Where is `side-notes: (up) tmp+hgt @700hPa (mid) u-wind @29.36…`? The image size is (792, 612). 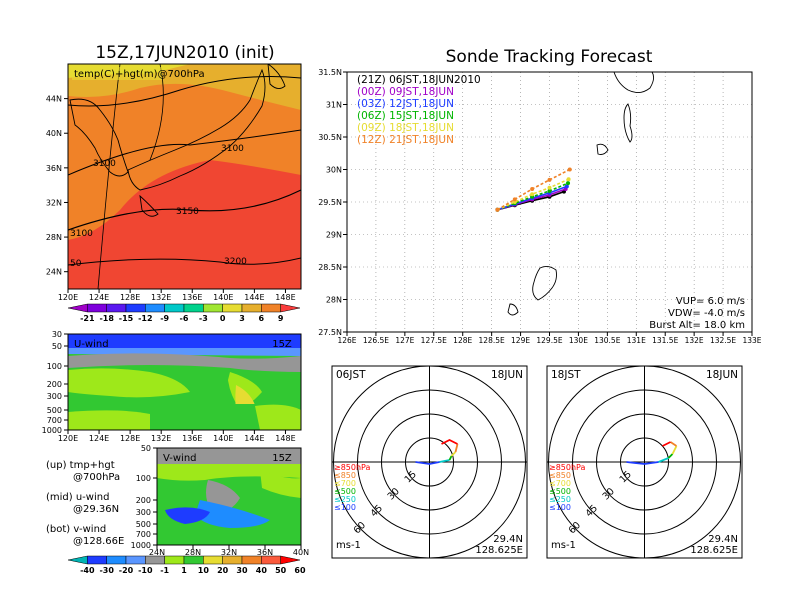
side-notes: (up) tmp+hgt @700hPa (mid) u-wind @29.36… is located at coordinates (85, 503).